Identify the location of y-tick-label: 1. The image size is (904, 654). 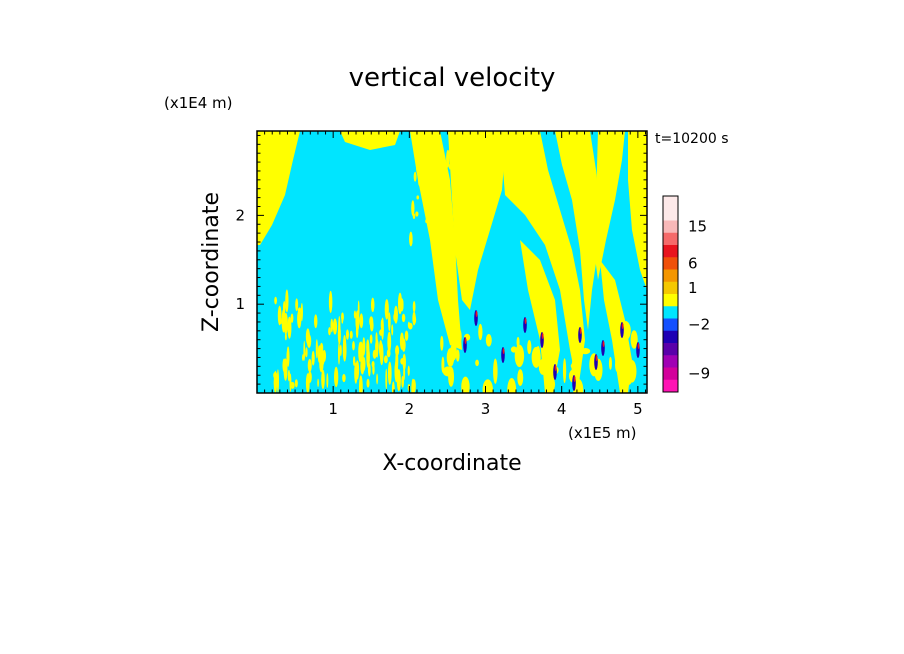
(240, 304).